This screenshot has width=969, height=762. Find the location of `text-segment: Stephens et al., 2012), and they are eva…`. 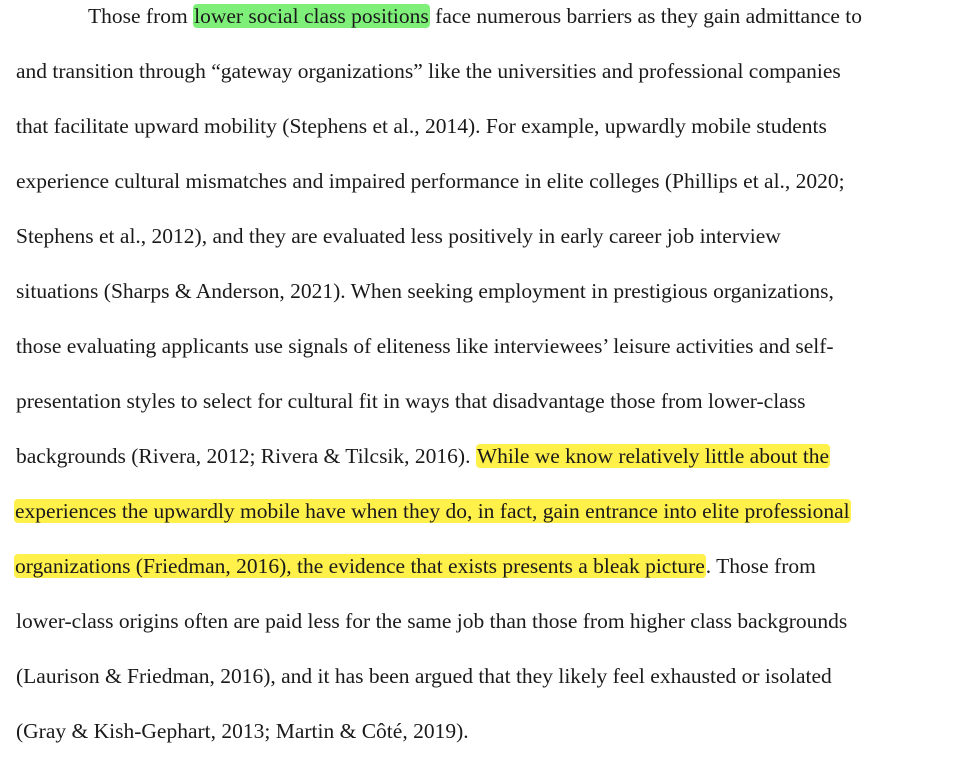

text-segment: Stephens et al., 2012), and they are eva… is located at coordinates (398, 236).